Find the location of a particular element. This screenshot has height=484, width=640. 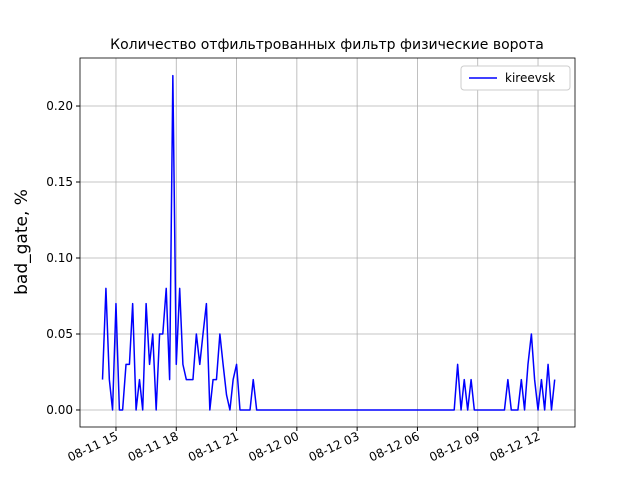

y-axis-label: bad_gate, % is located at coordinates (22, 242).